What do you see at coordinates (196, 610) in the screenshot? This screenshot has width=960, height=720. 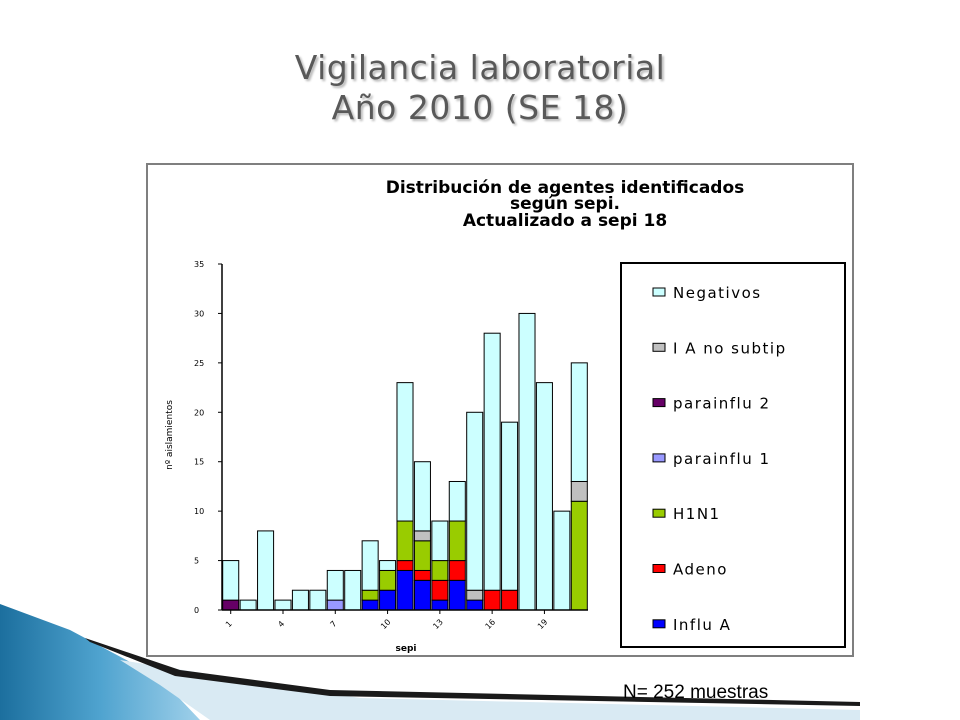 I see `y-tick-label: 0` at bounding box center [196, 610].